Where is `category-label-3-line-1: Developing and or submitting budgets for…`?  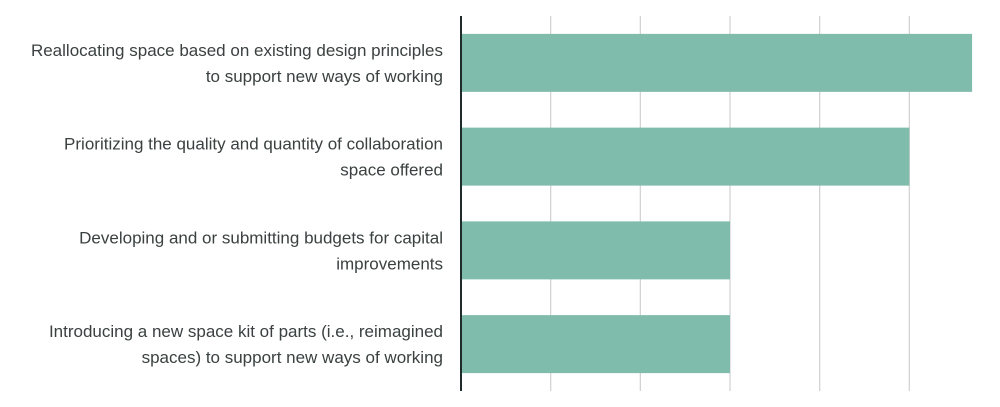
category-label-3-line-1: Developing and or submitting budgets for… is located at coordinates (261, 237).